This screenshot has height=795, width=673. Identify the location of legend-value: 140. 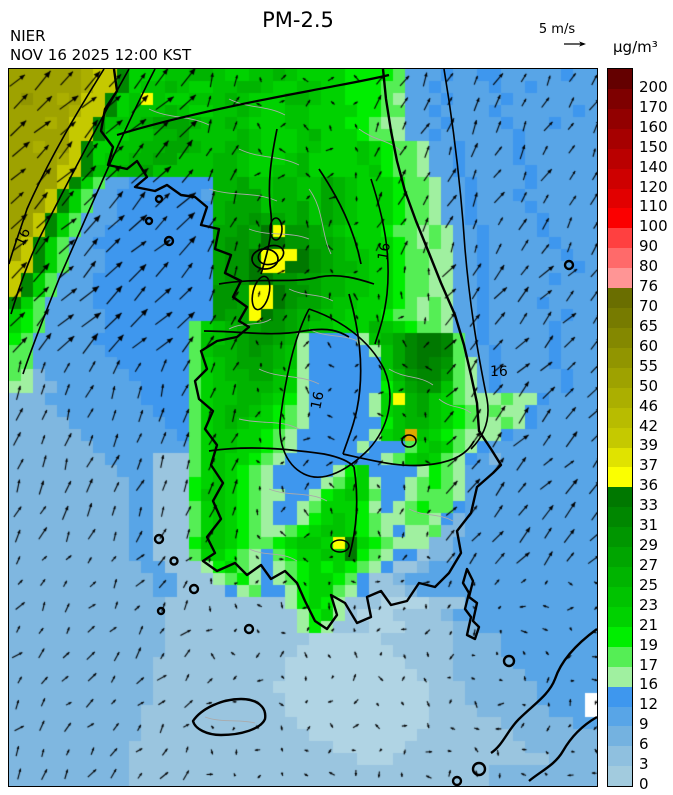
(653, 166).